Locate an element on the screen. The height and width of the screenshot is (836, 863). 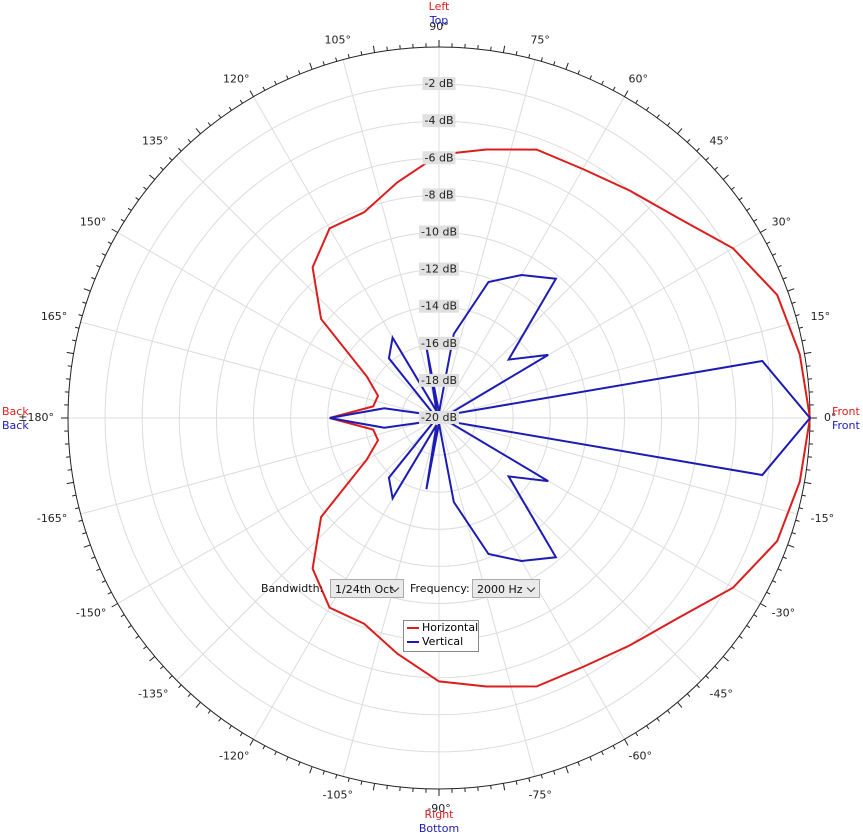
angle-tick-label: 105° is located at coordinates (338, 39).